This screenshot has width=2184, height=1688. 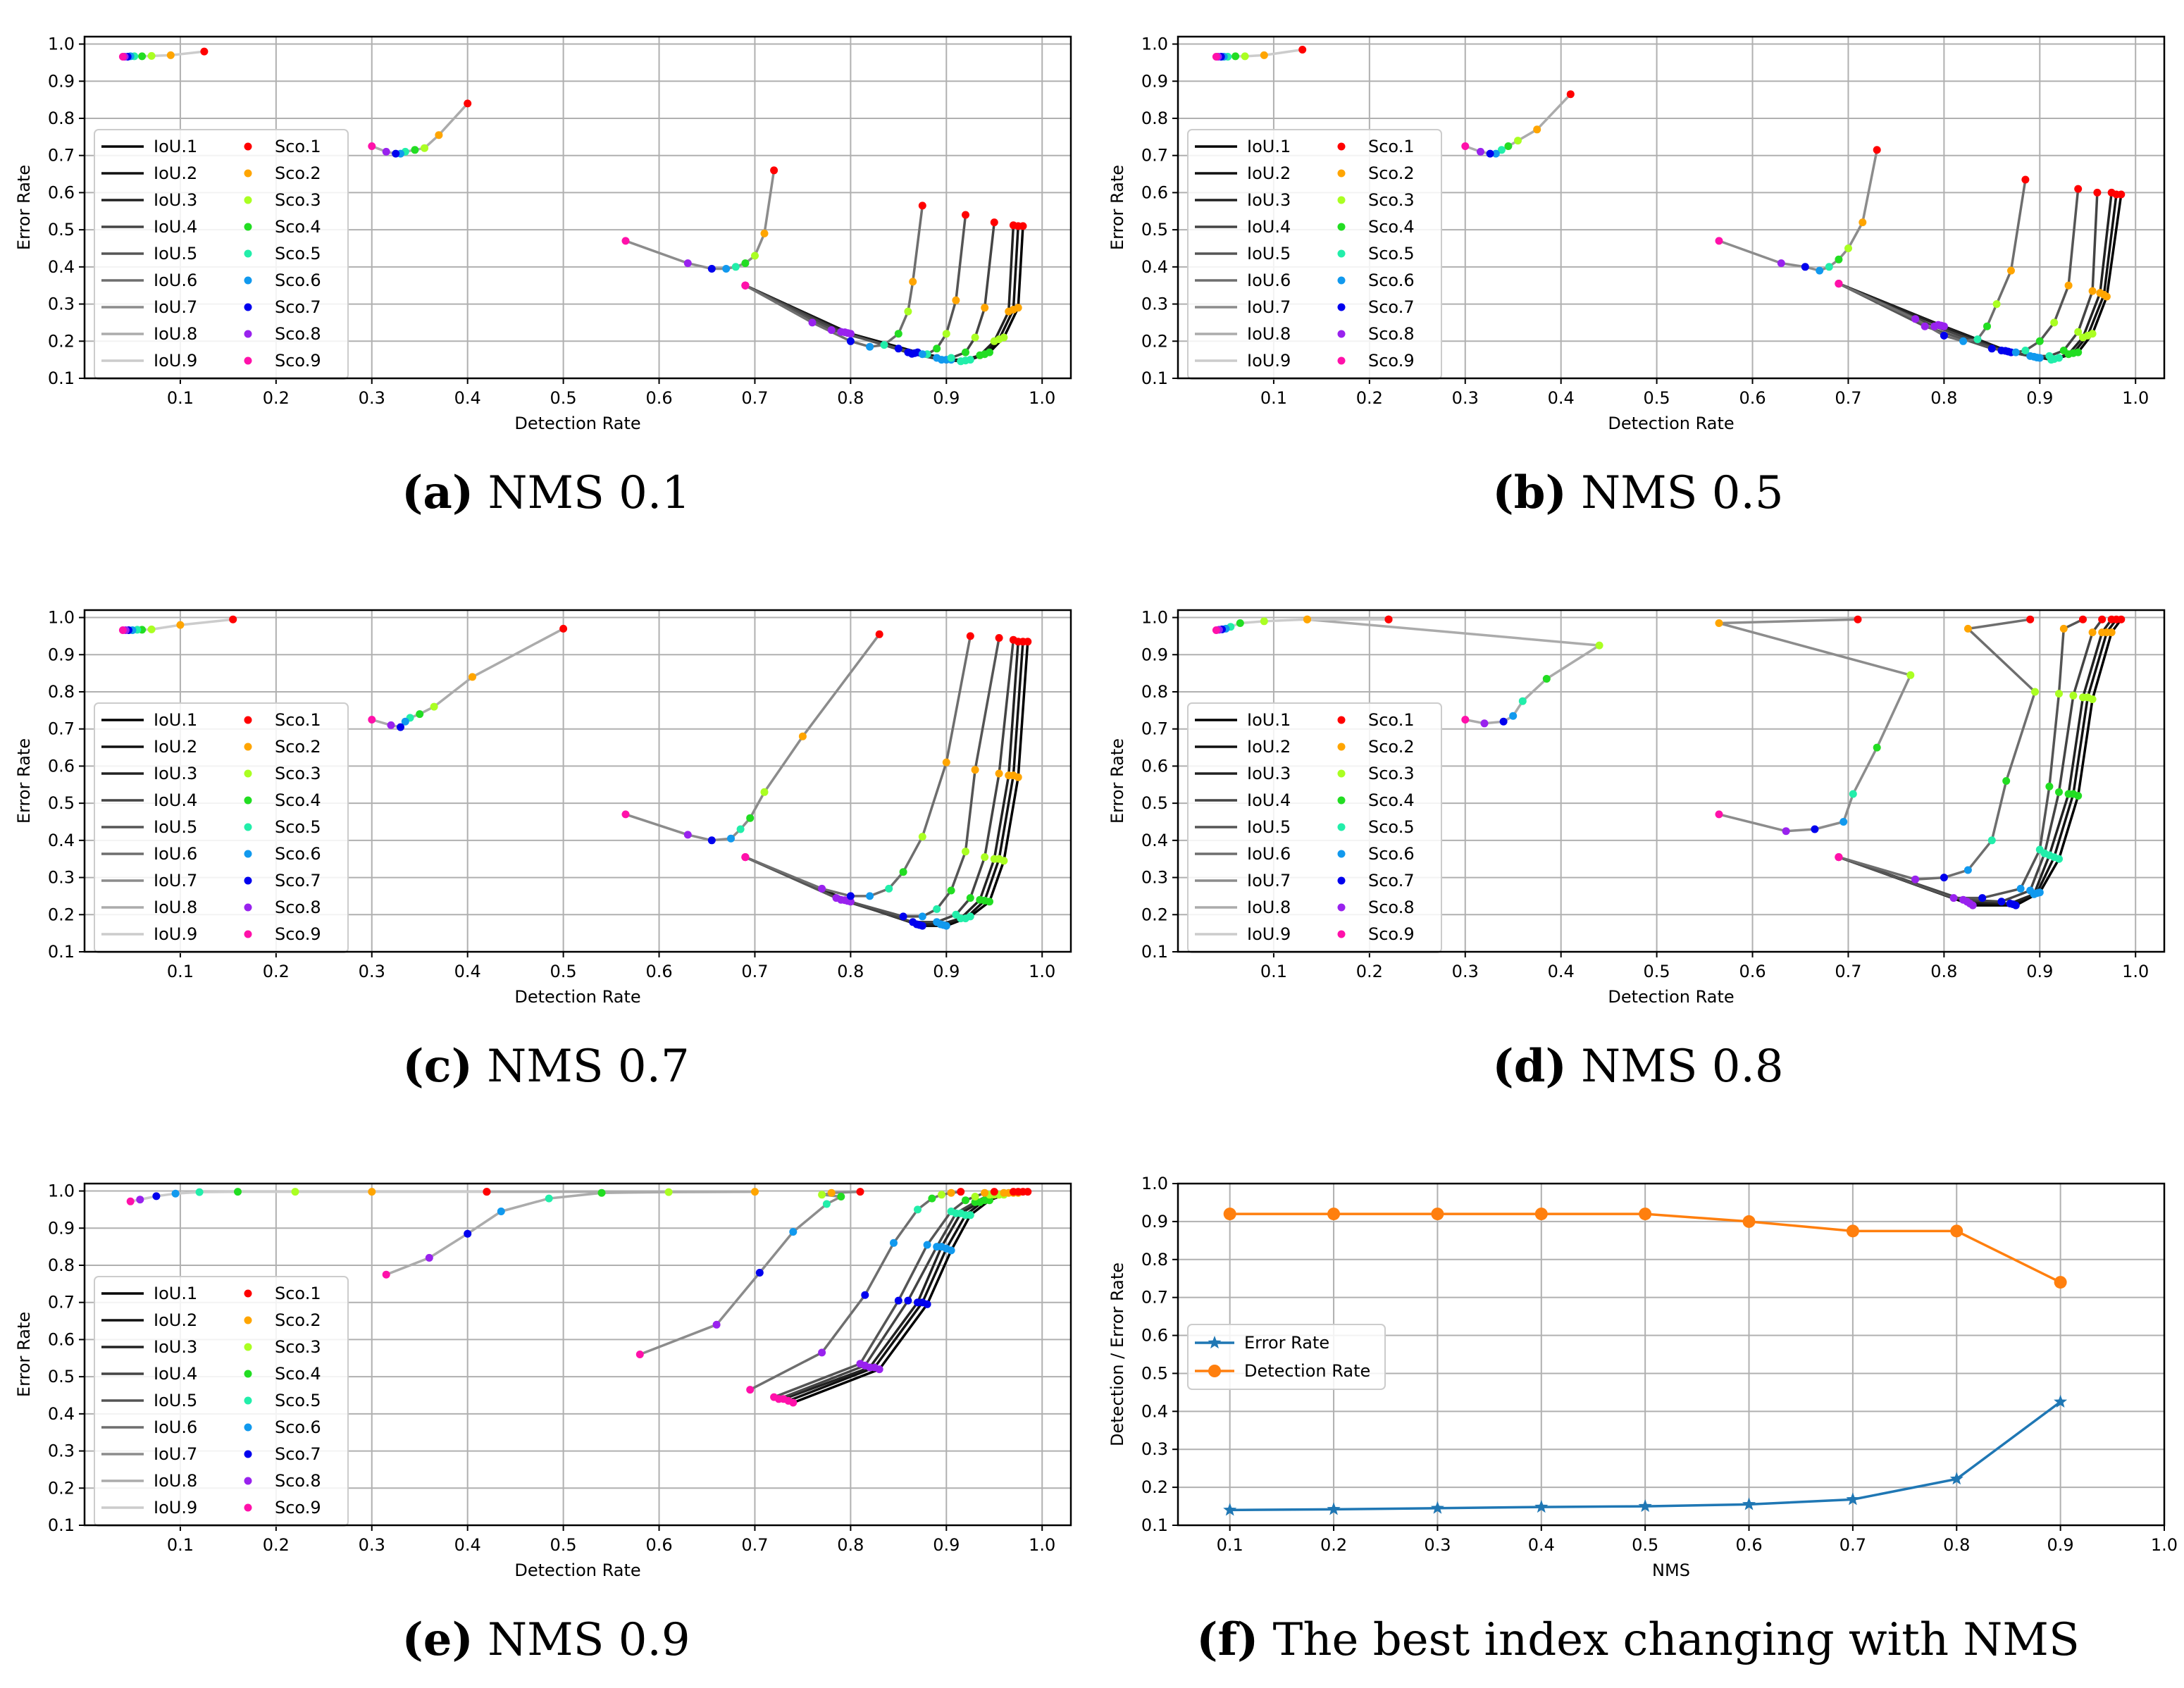 What do you see at coordinates (1682, 493) in the screenshot?
I see `caption-b-text: NMS 0.5` at bounding box center [1682, 493].